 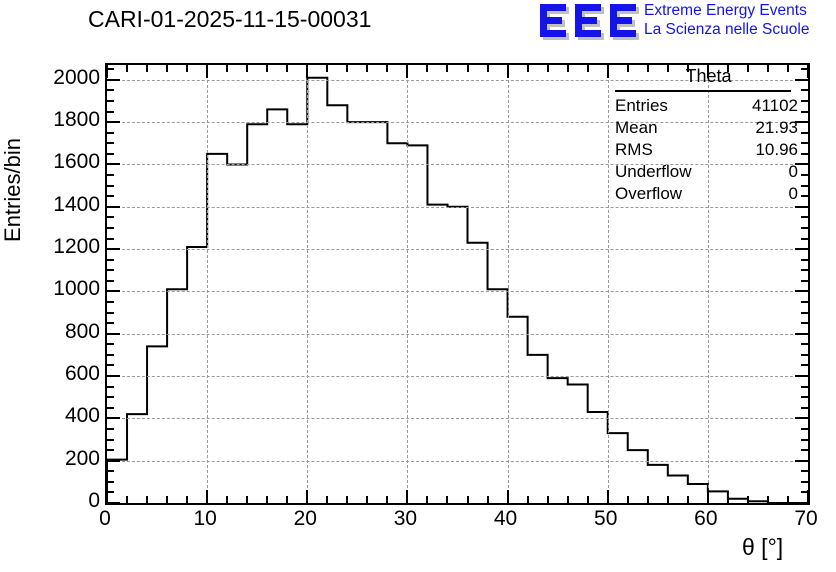 I want to click on stats-row: Underflow 0, so click(x=706, y=172).